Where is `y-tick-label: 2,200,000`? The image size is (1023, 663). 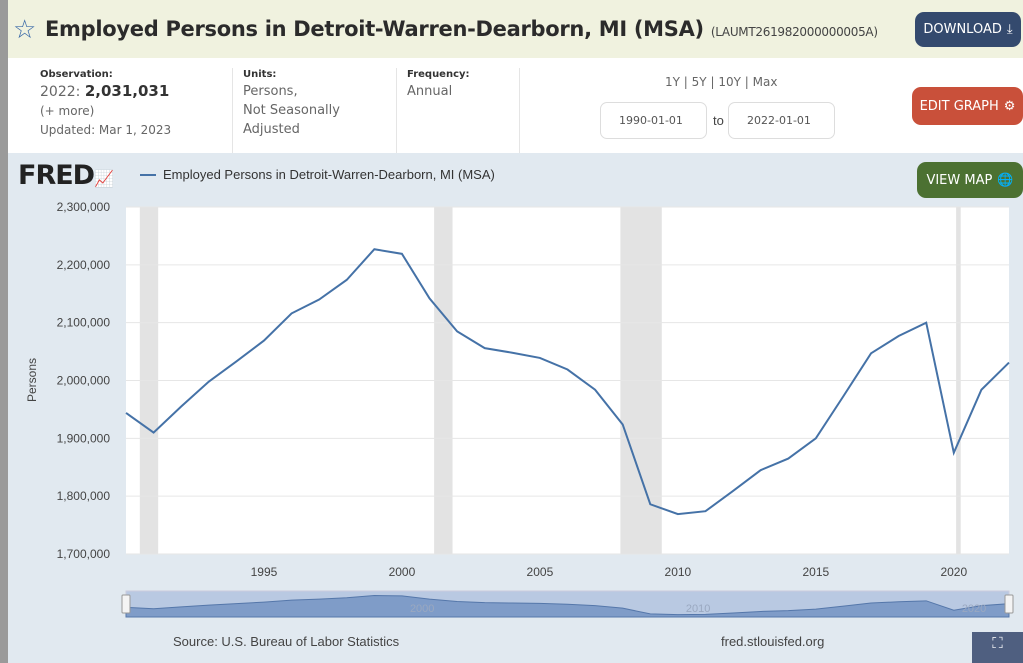 y-tick-label: 2,200,000 is located at coordinates (84, 265).